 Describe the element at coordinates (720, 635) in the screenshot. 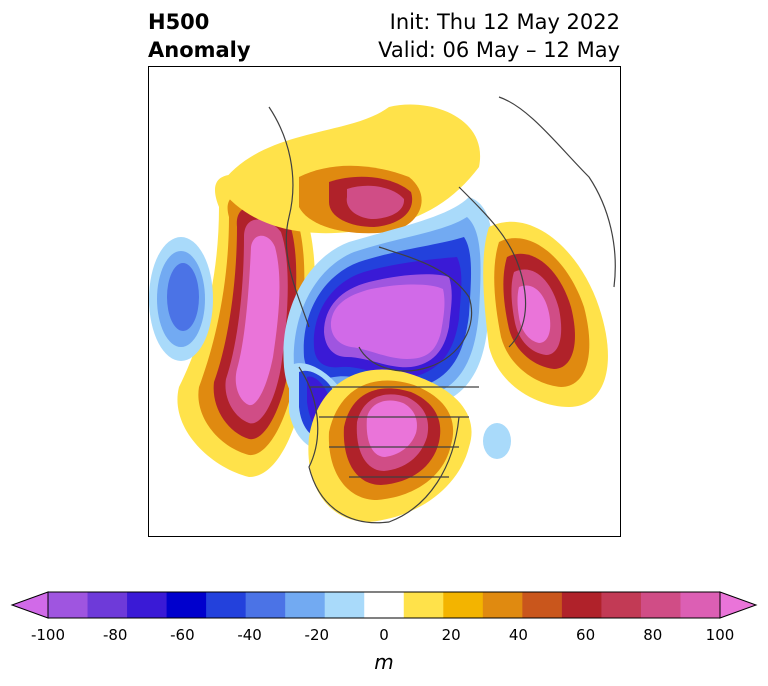

I see `colorbar-tick-label: 100` at that location.